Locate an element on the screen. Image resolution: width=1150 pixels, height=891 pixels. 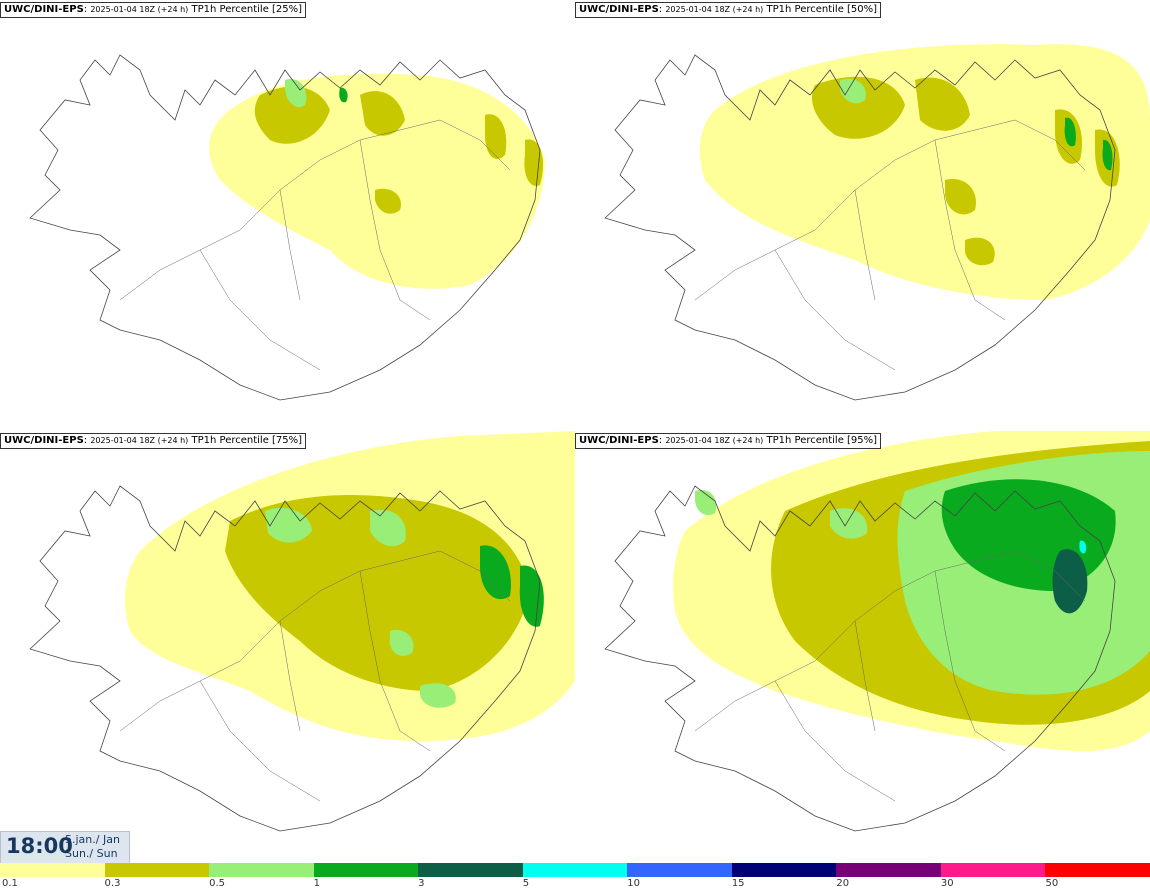
legend-tick-label: 10 is located at coordinates (633, 883).